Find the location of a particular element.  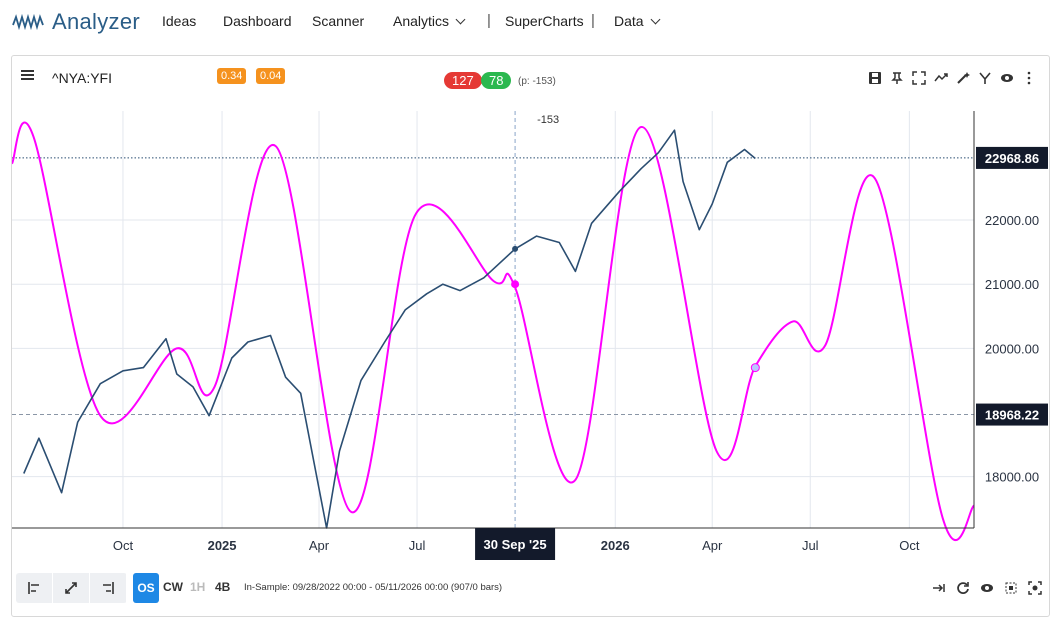

last-price-label-box is located at coordinates (1012, 157).